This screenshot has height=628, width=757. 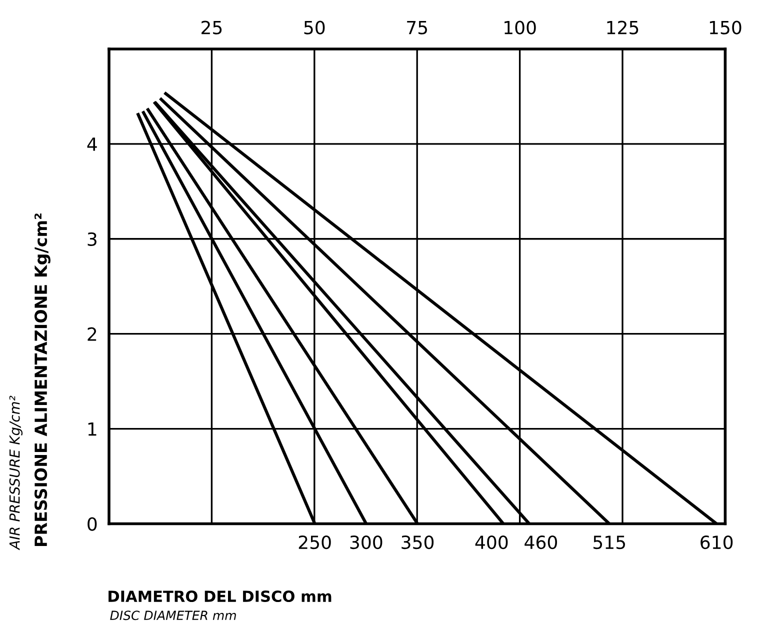 I want to click on x-tick-label: 50, so click(x=314, y=27).